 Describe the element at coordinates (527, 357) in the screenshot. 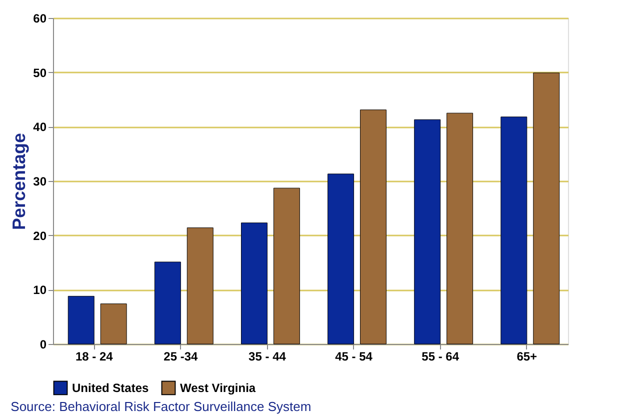

I see `x-tick-label: 65+` at that location.